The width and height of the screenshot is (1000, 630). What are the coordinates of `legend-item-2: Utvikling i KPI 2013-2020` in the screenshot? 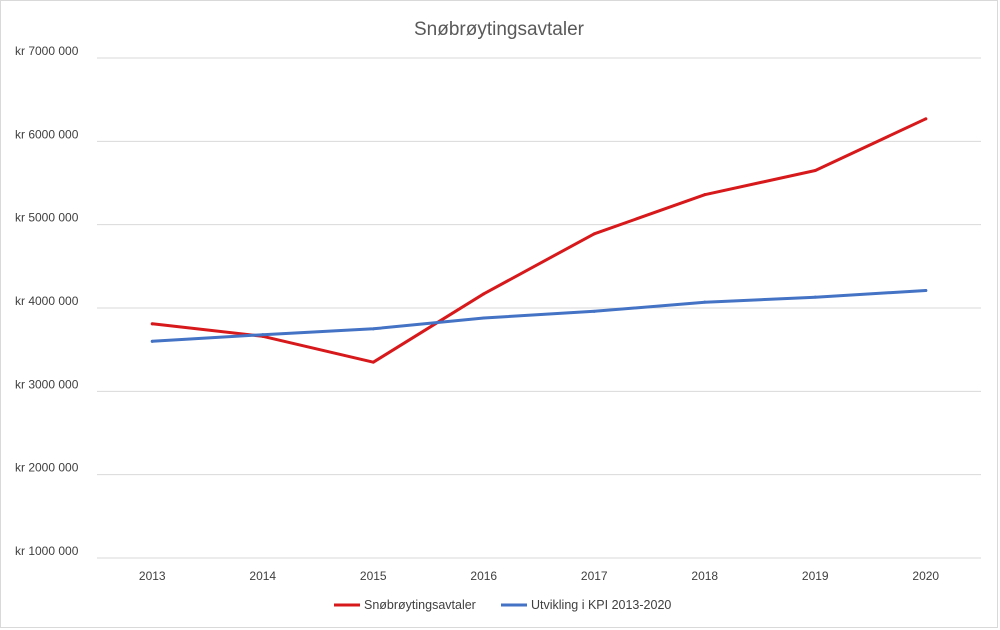 It's located at (586, 605).